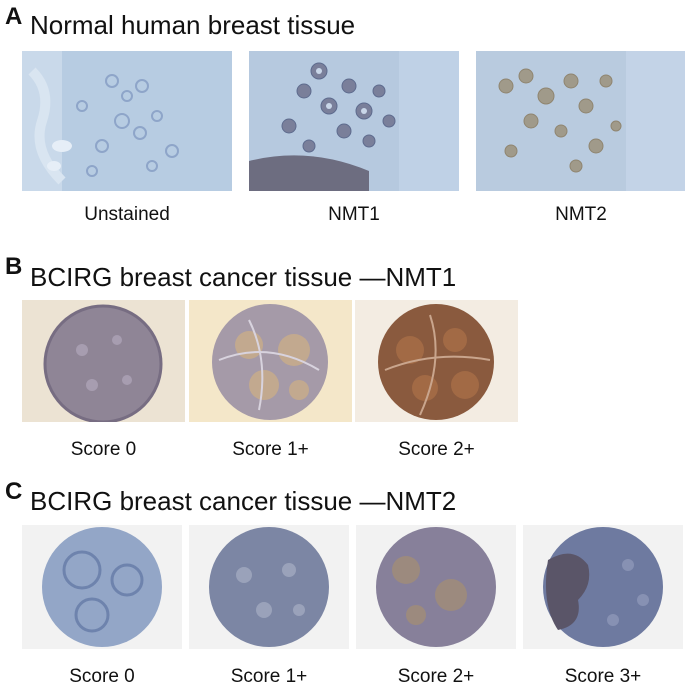  I want to click on nmt1-stained-icon, so click(354, 121).